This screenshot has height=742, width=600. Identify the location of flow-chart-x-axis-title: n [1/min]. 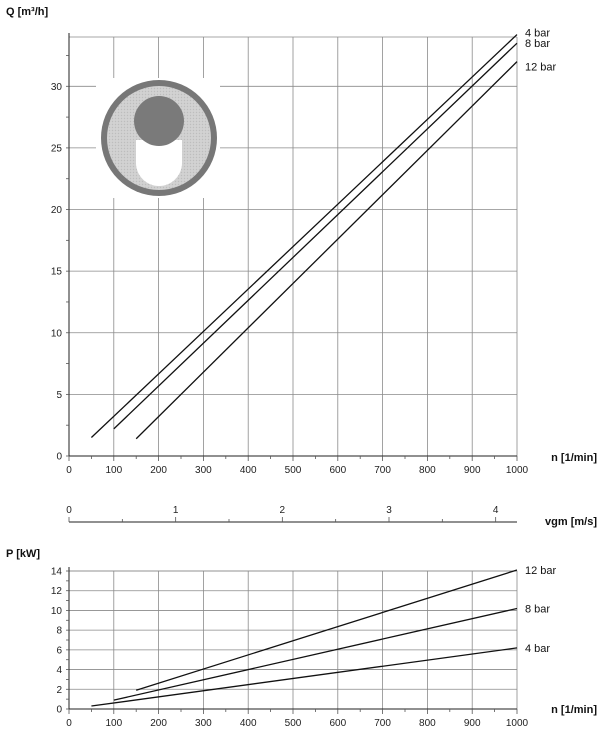
(574, 458).